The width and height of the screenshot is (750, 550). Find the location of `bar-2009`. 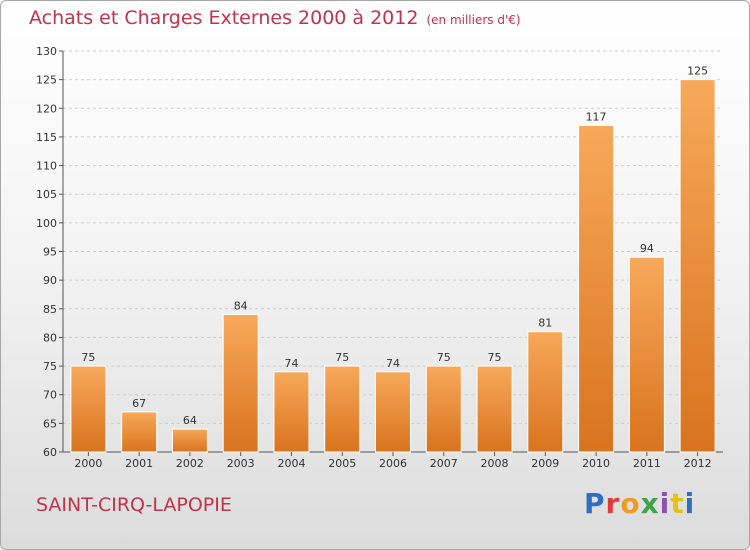

bar-2009 is located at coordinates (545, 392).